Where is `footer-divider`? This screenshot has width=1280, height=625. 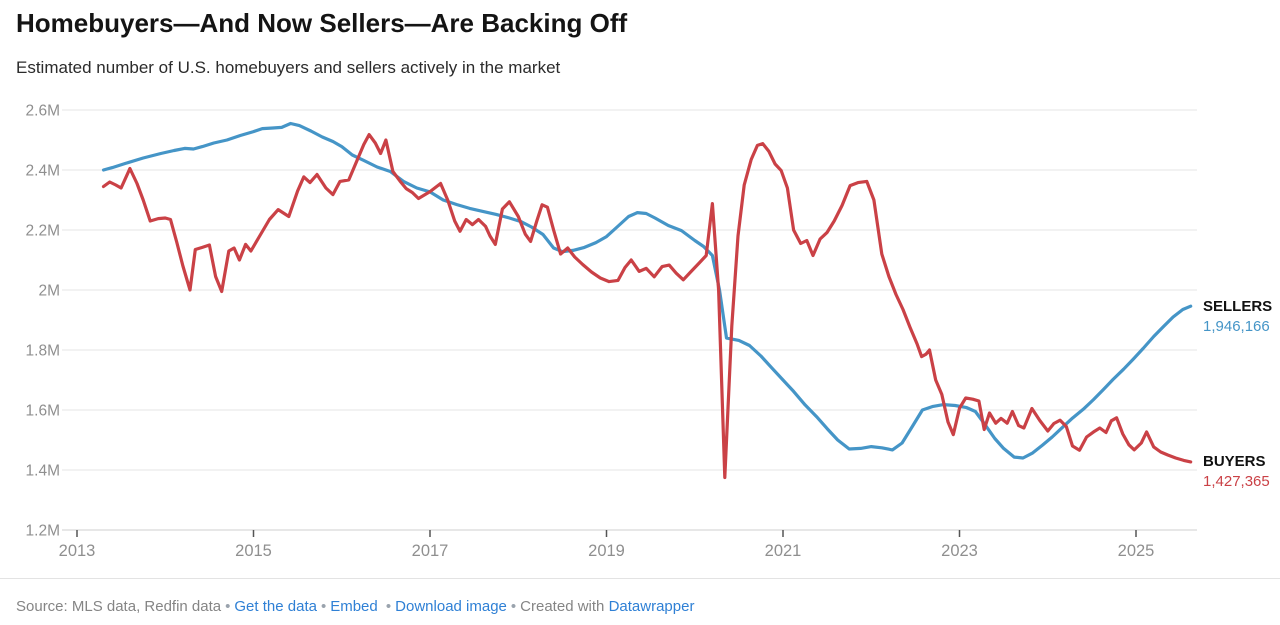 footer-divider is located at coordinates (640, 578).